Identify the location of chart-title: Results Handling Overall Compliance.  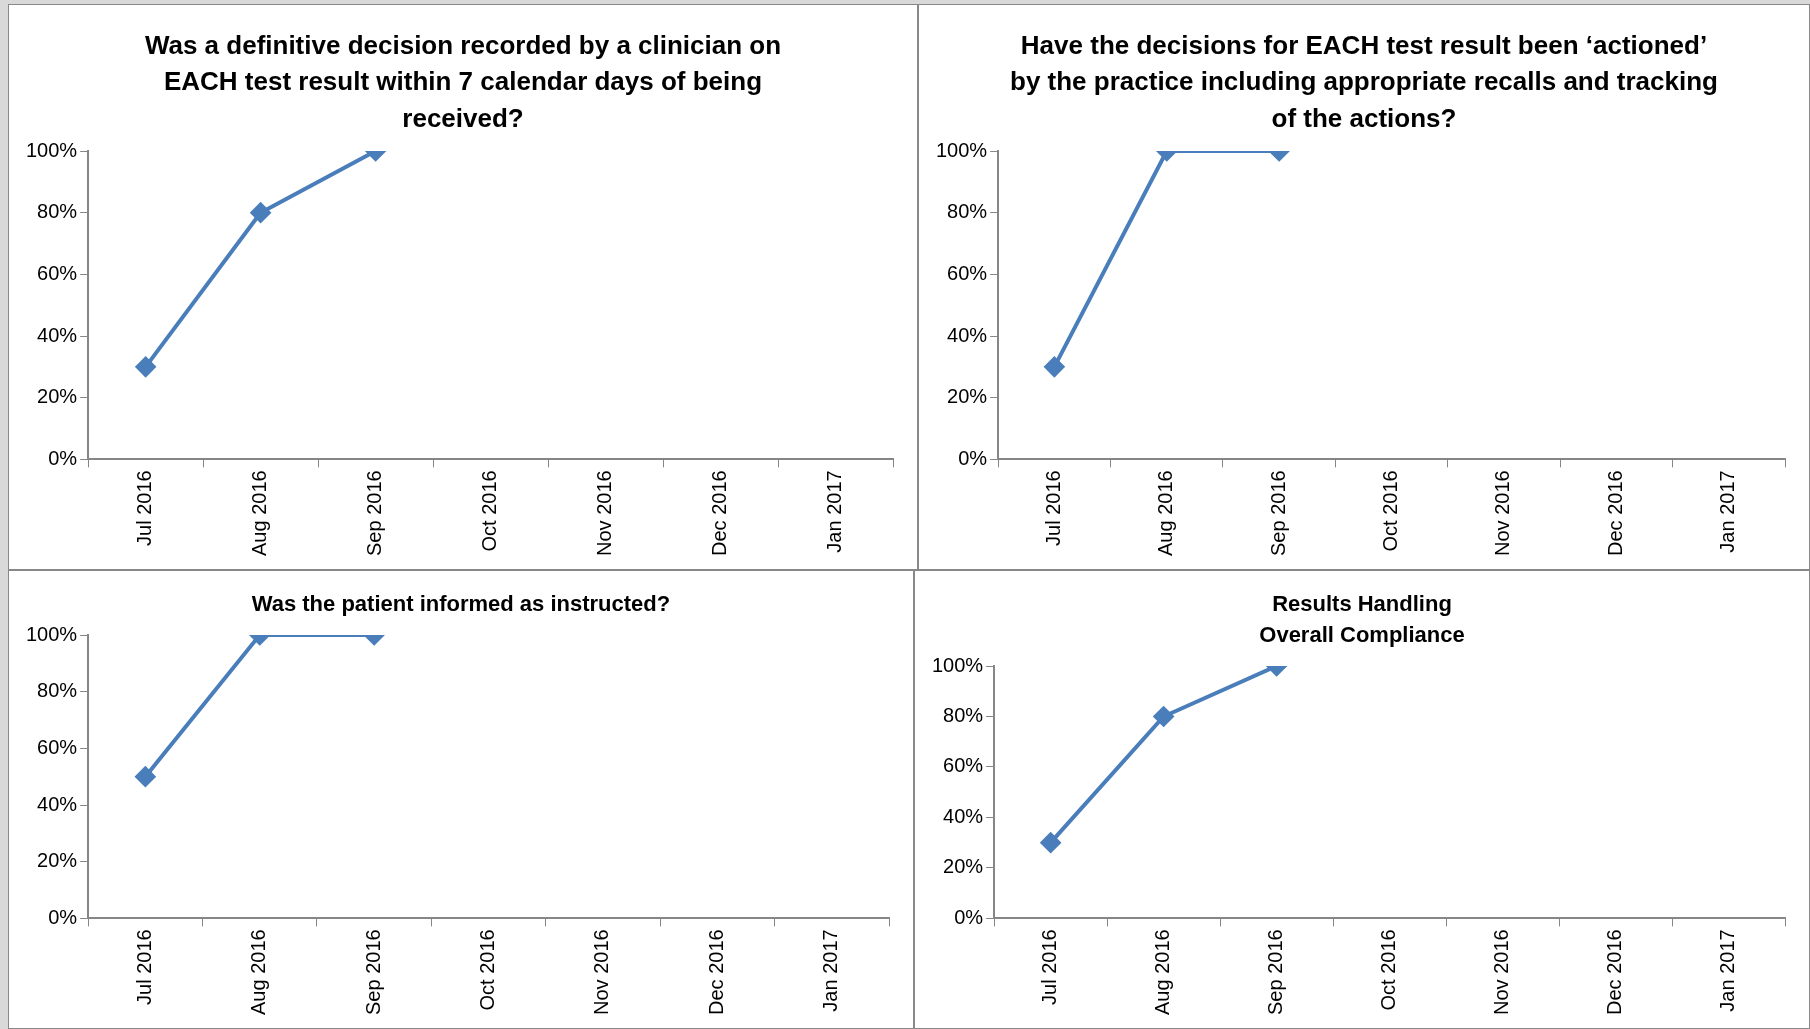
(1362, 619).